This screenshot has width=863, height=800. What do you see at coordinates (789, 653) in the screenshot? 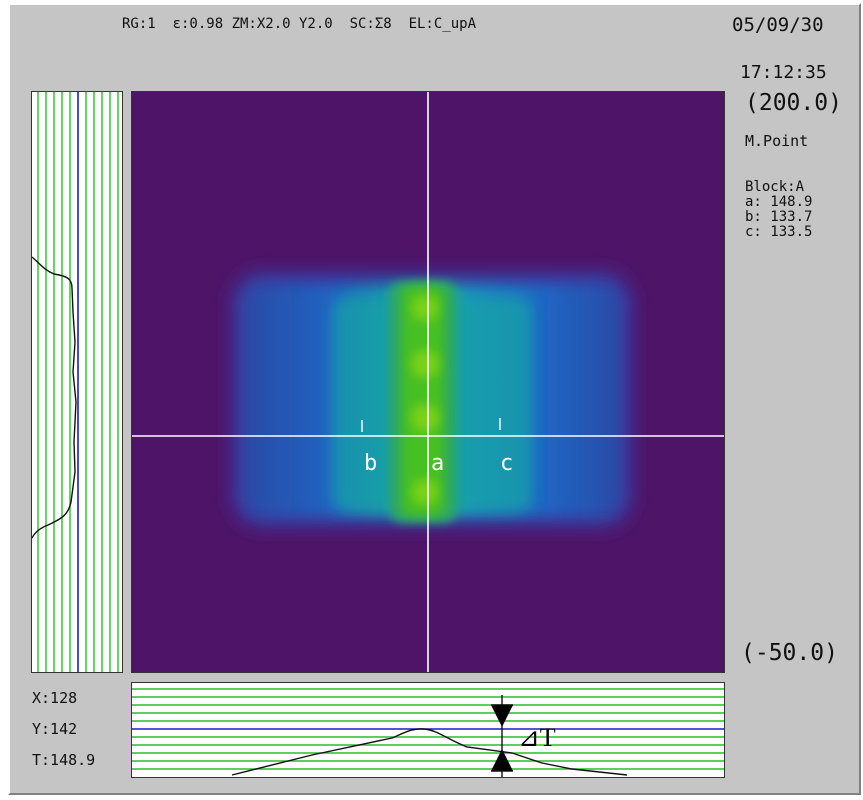
I see `range-min-label: (-50.0)` at bounding box center [789, 653].